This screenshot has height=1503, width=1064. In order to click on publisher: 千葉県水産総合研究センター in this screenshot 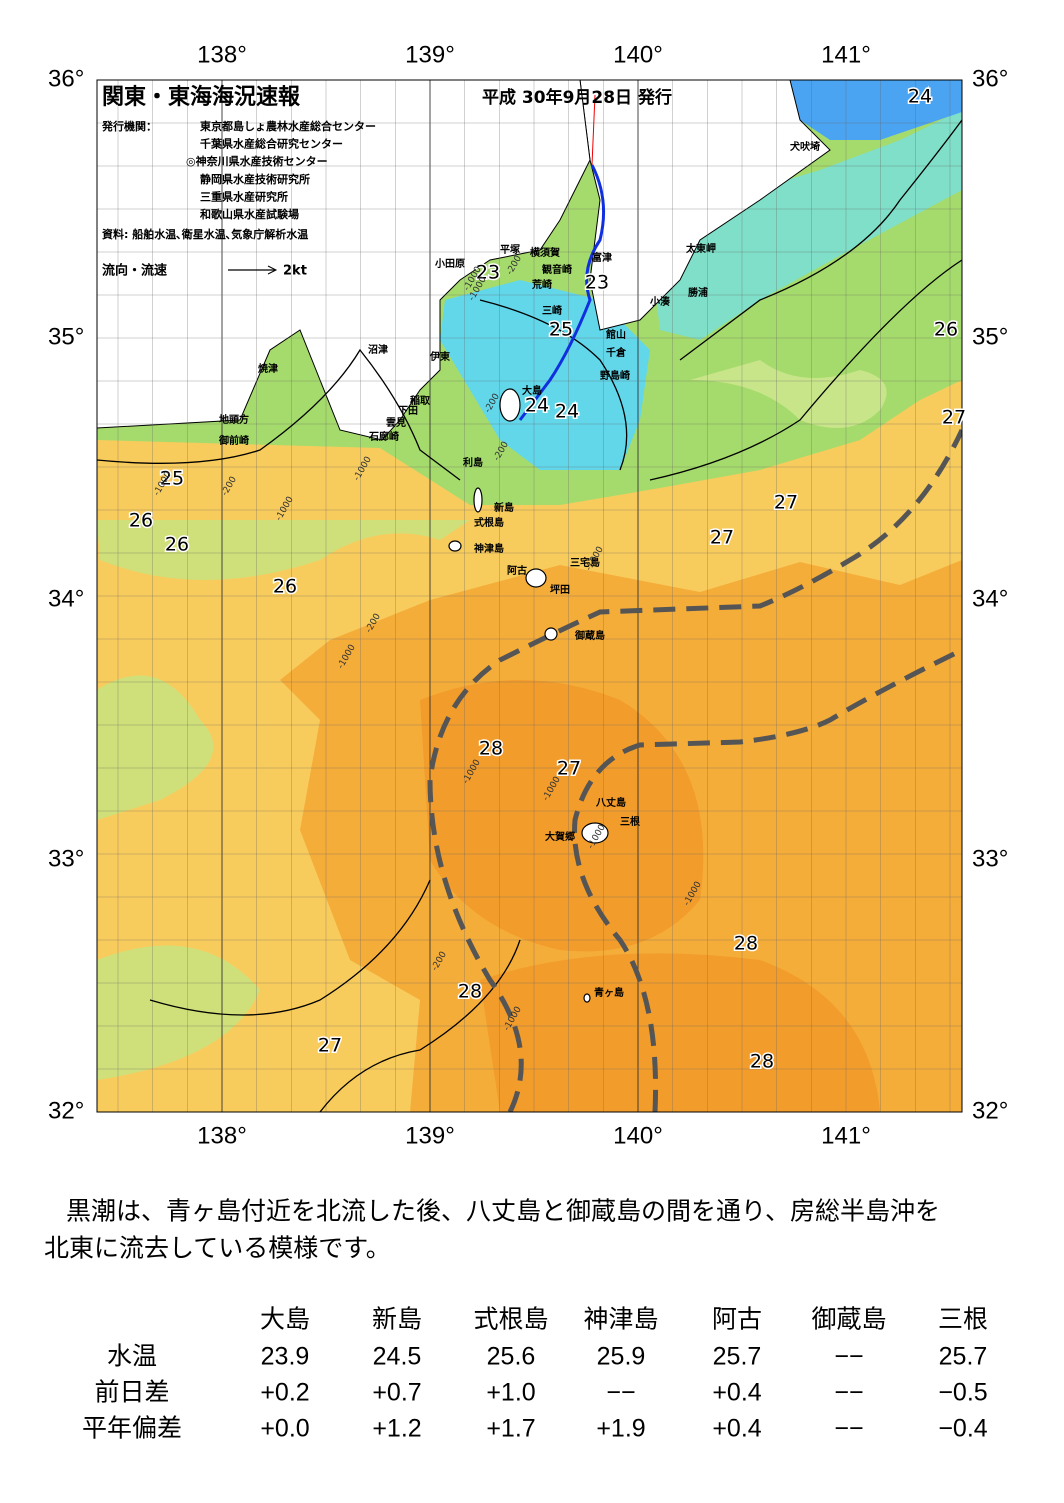, I will do `click(271, 144)`.